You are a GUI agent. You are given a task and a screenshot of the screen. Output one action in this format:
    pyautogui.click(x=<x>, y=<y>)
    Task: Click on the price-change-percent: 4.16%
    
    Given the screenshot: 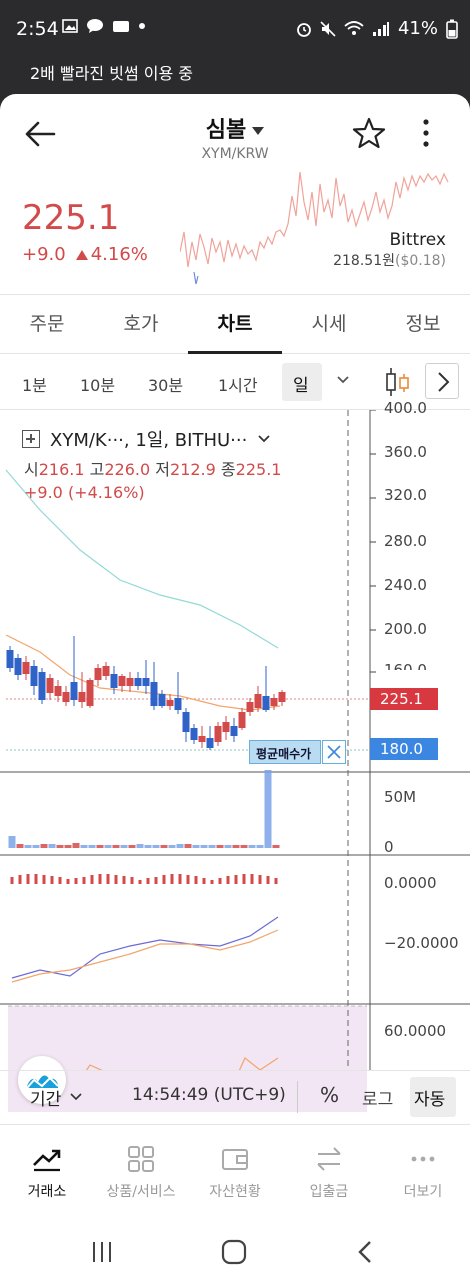 What is the action you would take?
    pyautogui.click(x=119, y=254)
    